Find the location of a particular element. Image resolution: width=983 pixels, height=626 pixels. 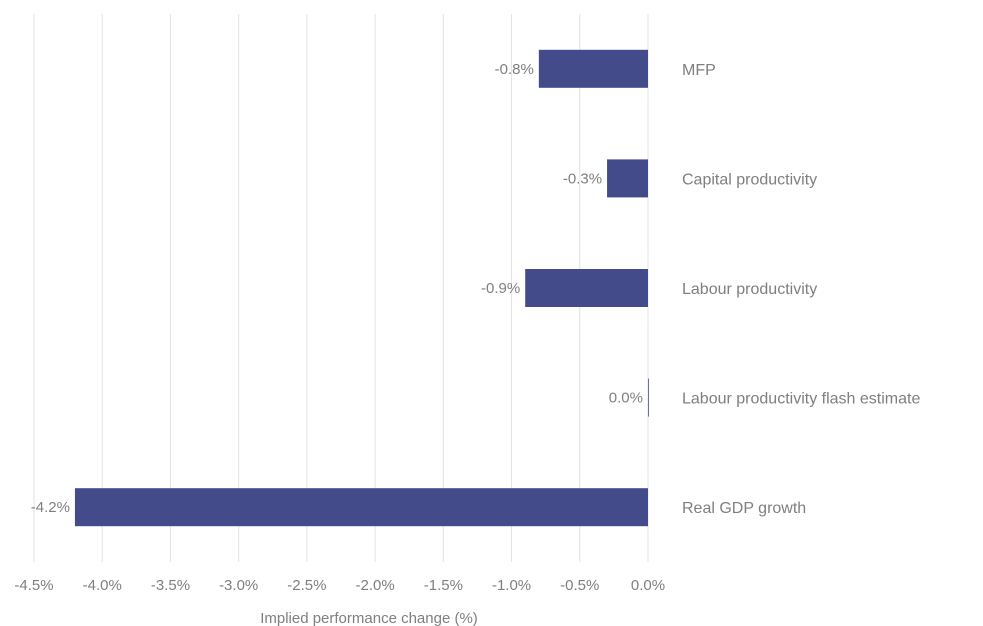

data-label: -4.2% is located at coordinates (50, 507).